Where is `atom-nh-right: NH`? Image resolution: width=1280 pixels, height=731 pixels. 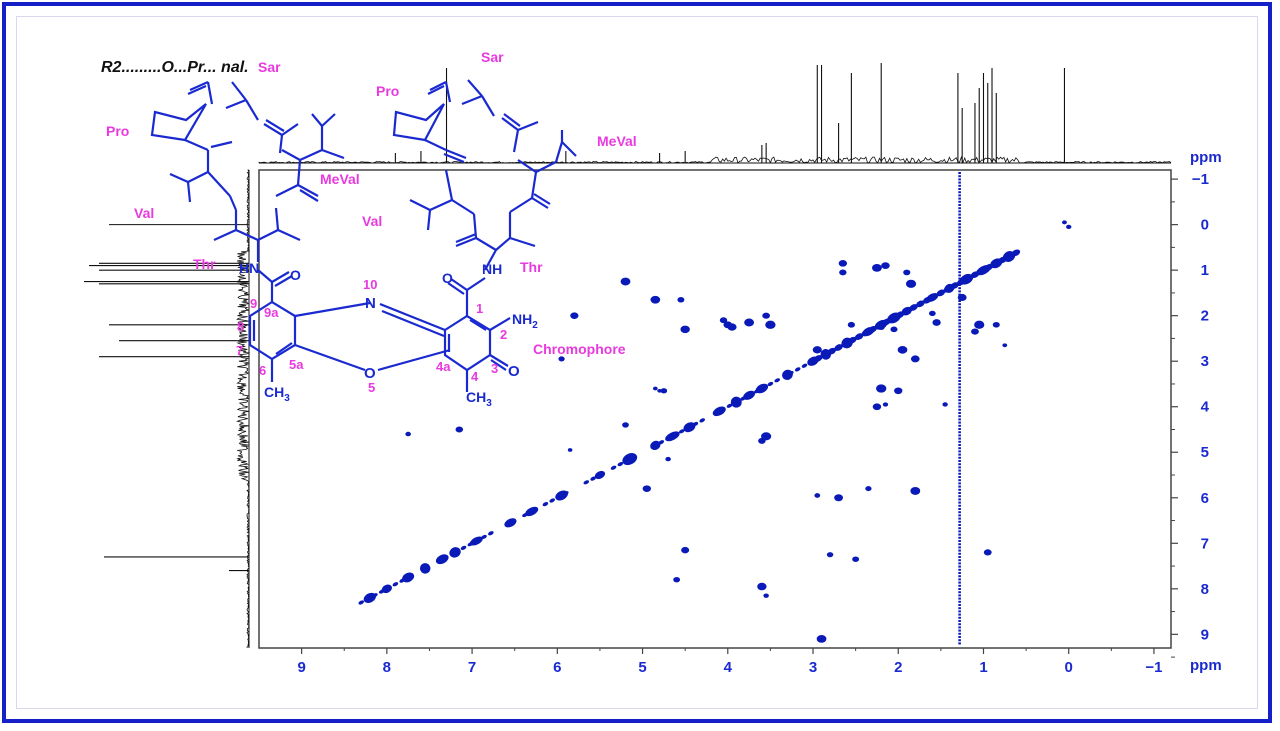
atom-nh-right: NH is located at coordinates (492, 269).